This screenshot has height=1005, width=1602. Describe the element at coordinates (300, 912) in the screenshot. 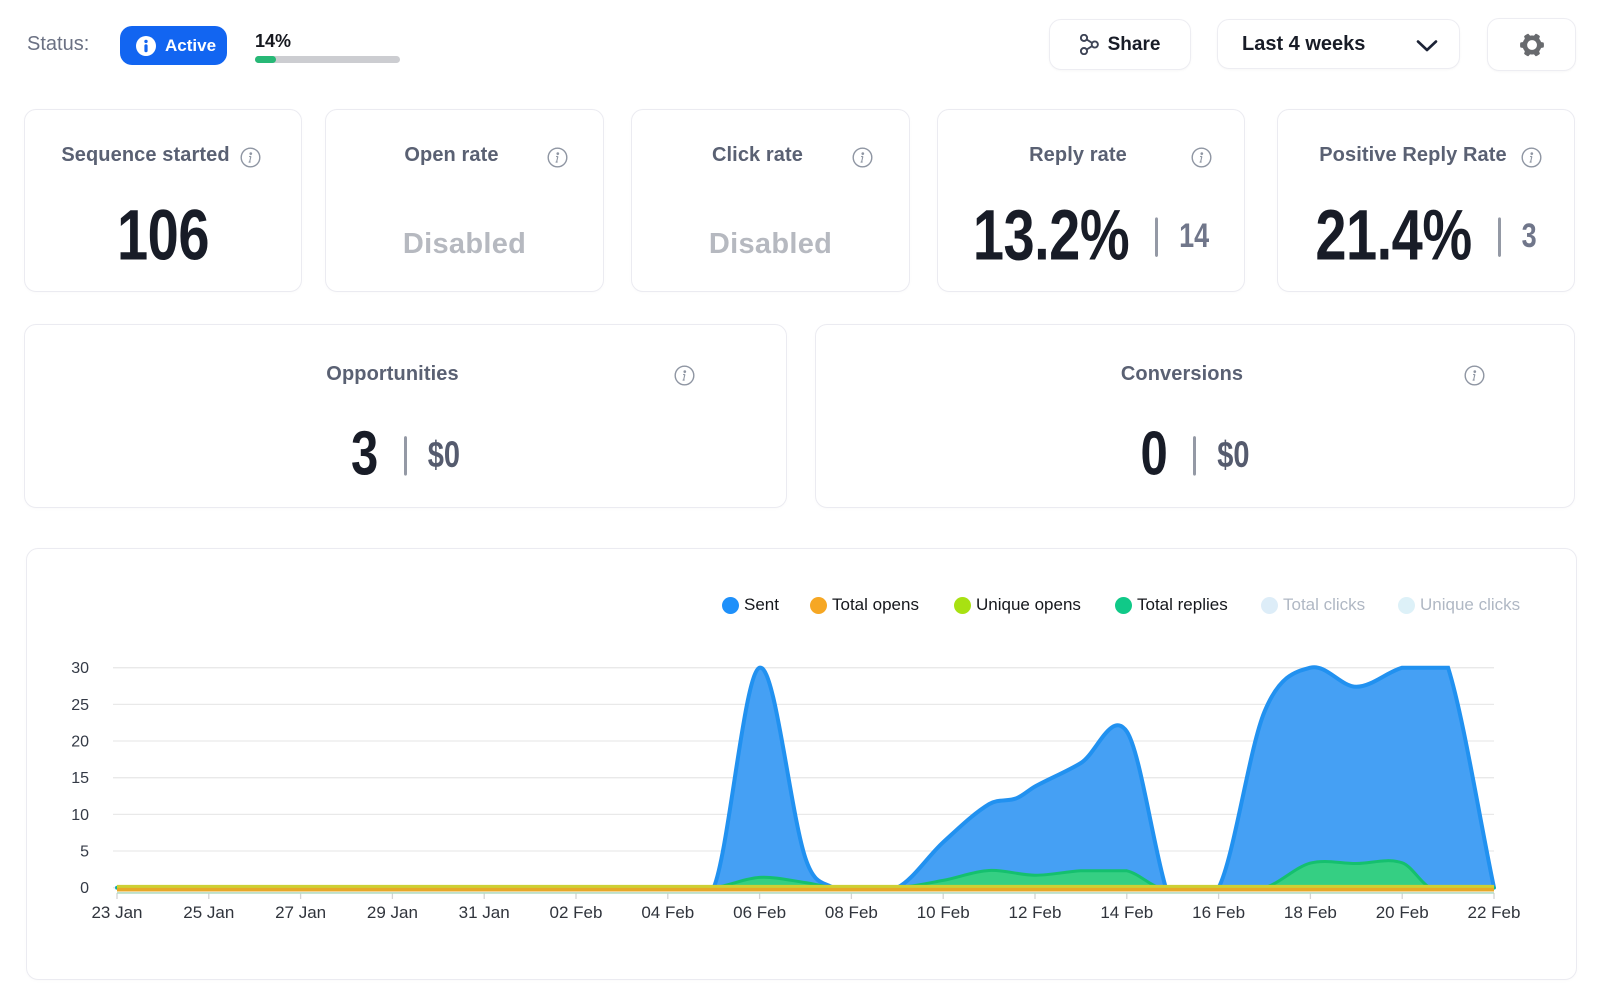

I see `svg-text: 27 Jan` at that location.